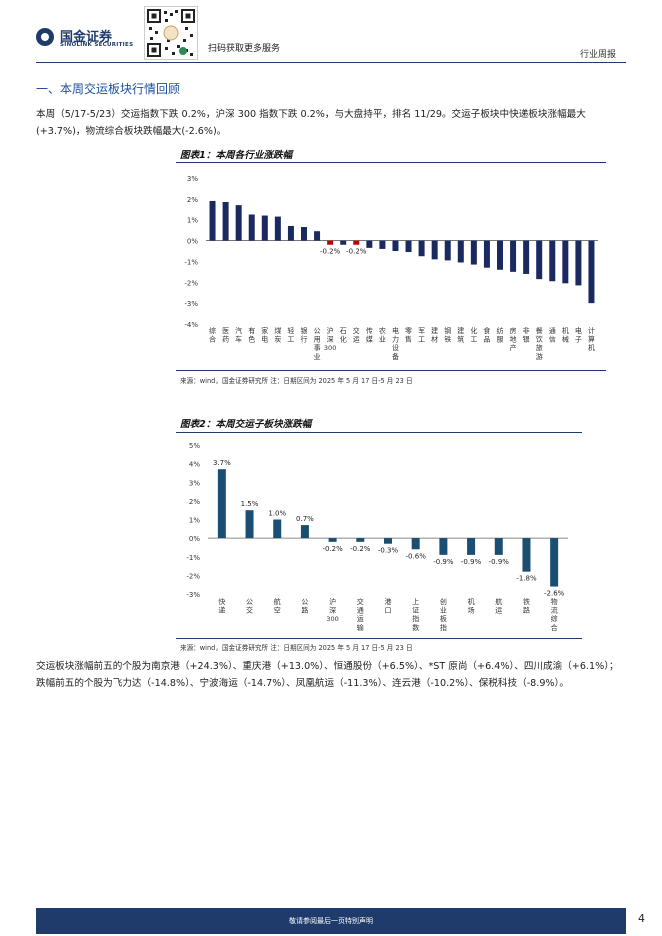  I want to click on logo-english-name: SINOLINK SECURITIES, so click(97, 45).